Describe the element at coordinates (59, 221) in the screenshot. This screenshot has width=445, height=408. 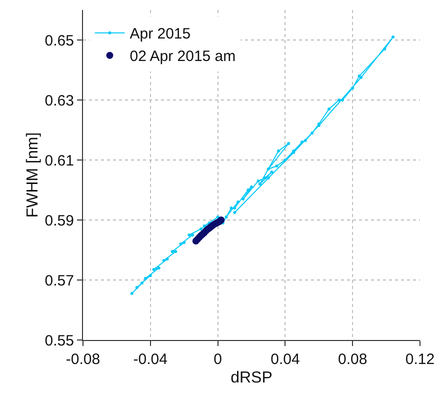
I see `y-tick-label: 0.59` at that location.